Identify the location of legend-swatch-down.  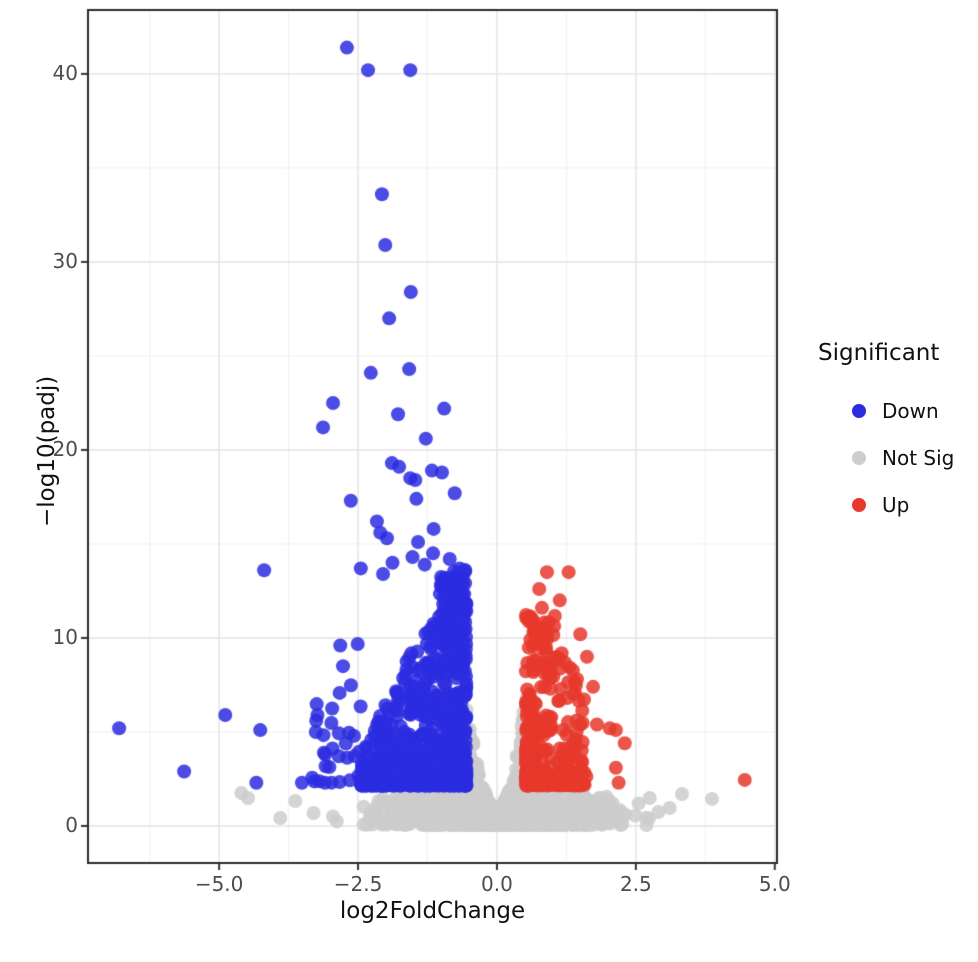
(859, 411).